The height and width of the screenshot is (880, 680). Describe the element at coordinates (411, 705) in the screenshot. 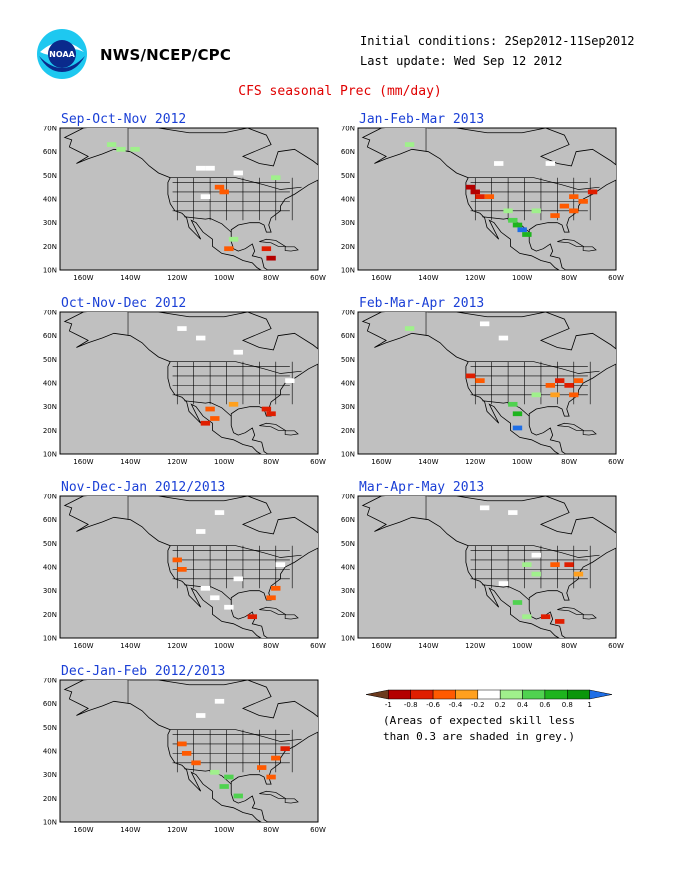

I see `legend-tick-label: -0.8` at that location.